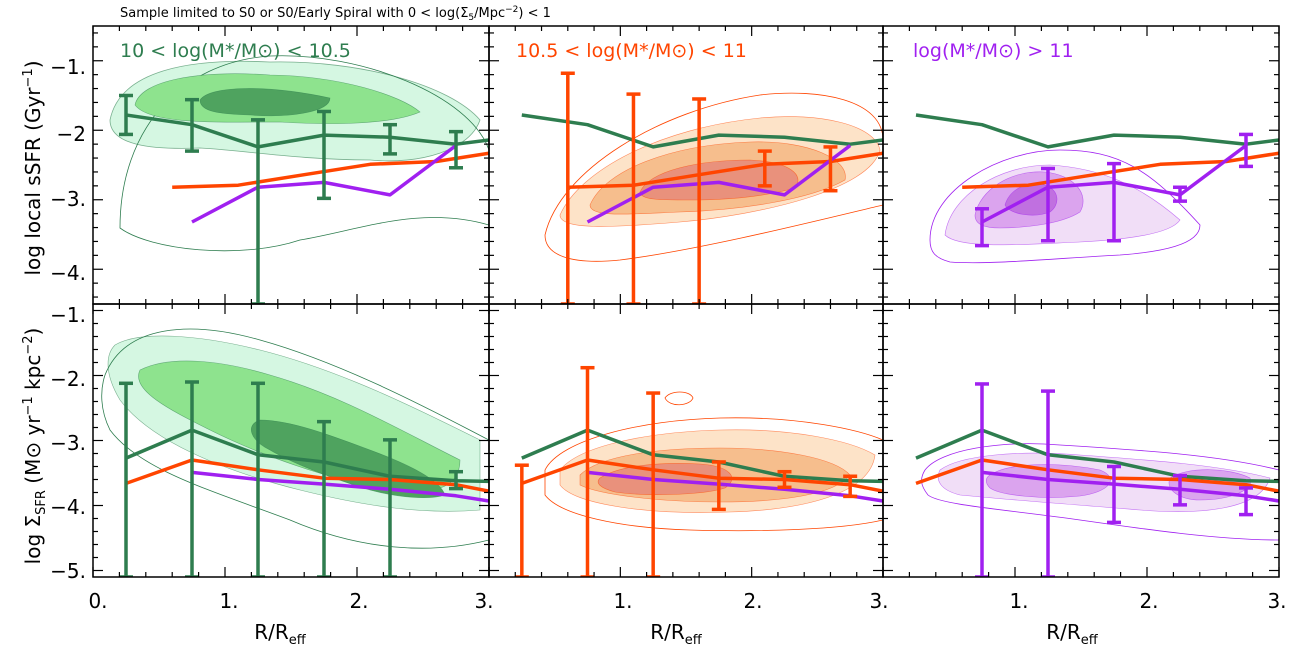 This screenshot has height=650, width=1299. Describe the element at coordinates (68, 170) in the screenshot. I see `top-y-tick-labels: −1. −2 −3. −4.` at that location.